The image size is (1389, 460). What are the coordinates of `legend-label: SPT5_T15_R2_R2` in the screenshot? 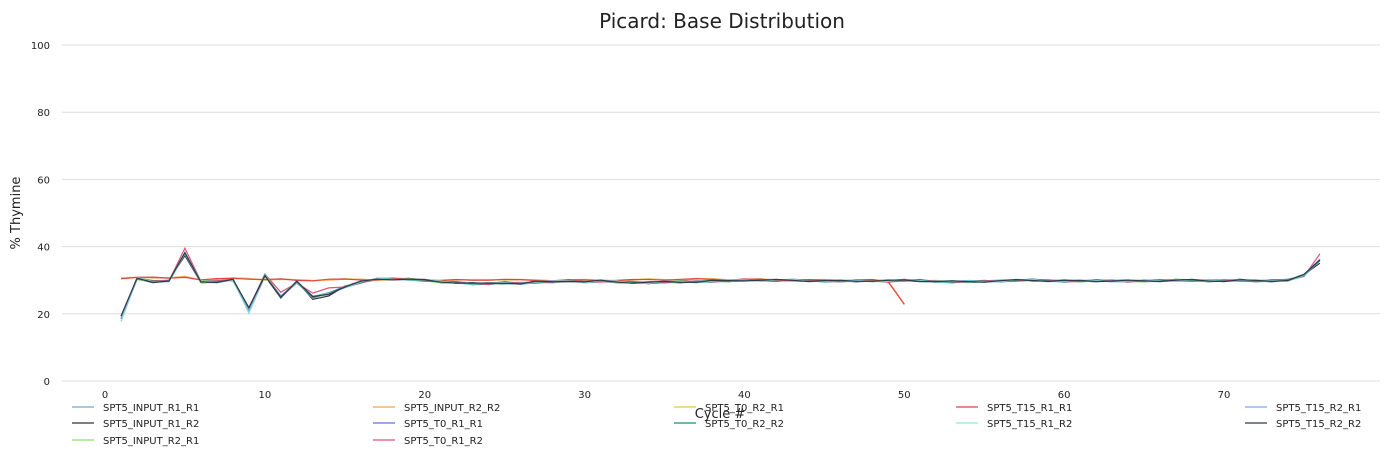 It's located at (1318, 424).